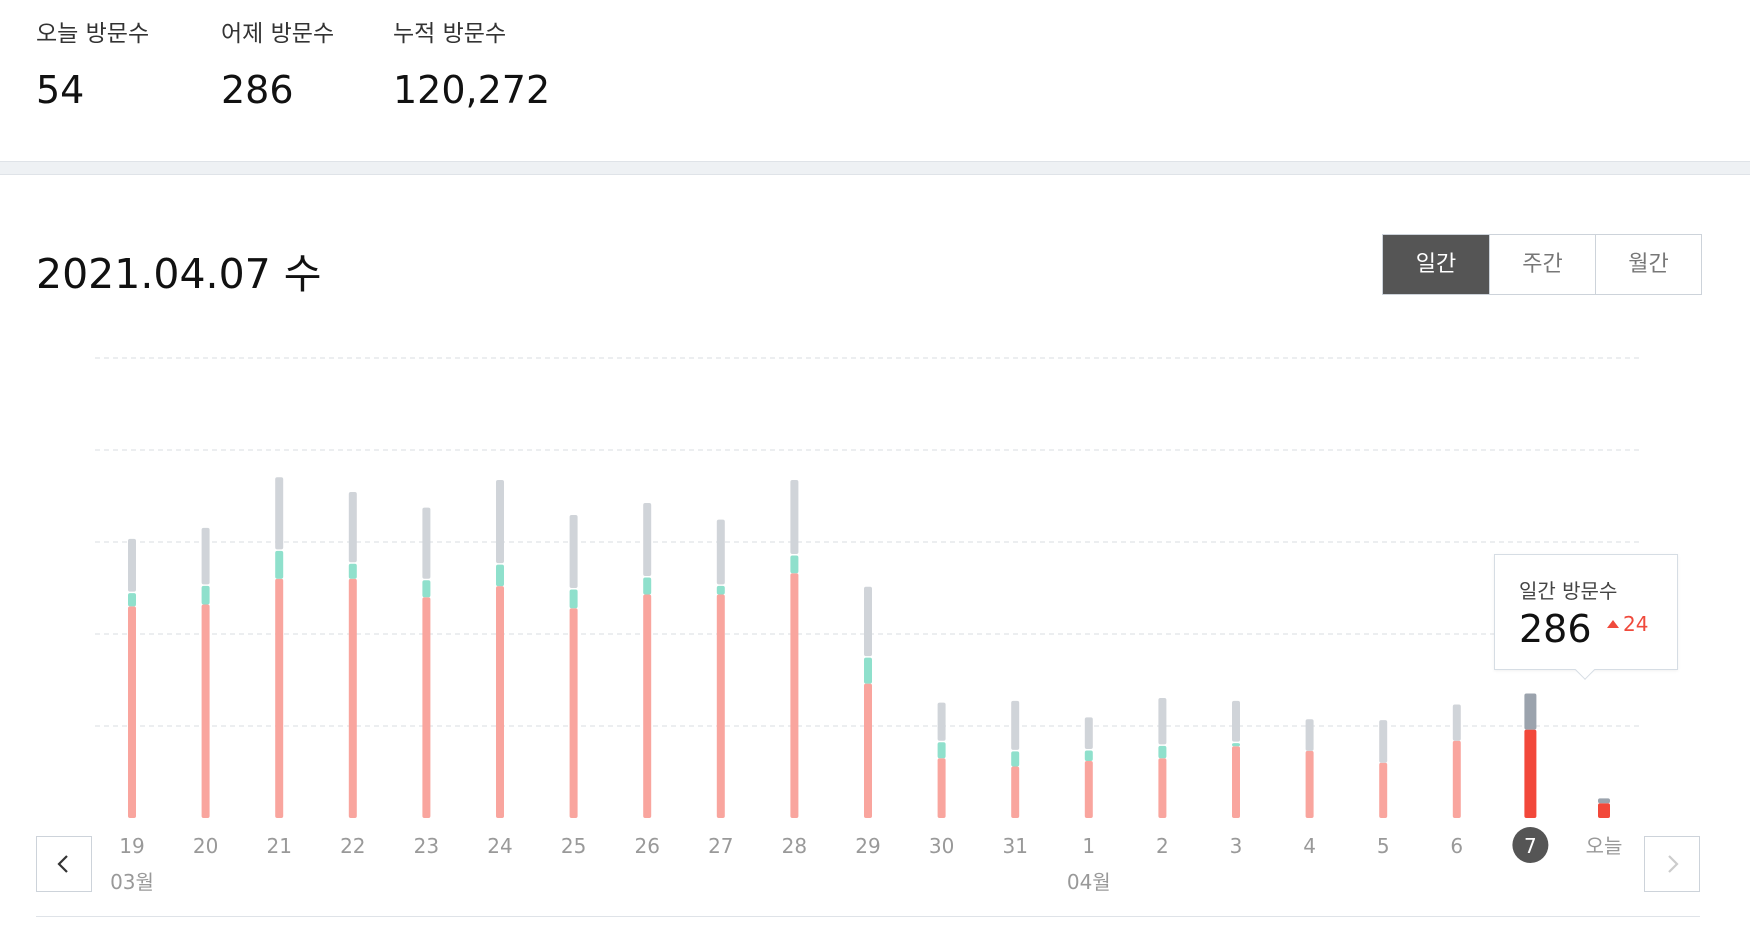  What do you see at coordinates (450, 34) in the screenshot?
I see `total-visits-label: 누적 방문수` at bounding box center [450, 34].